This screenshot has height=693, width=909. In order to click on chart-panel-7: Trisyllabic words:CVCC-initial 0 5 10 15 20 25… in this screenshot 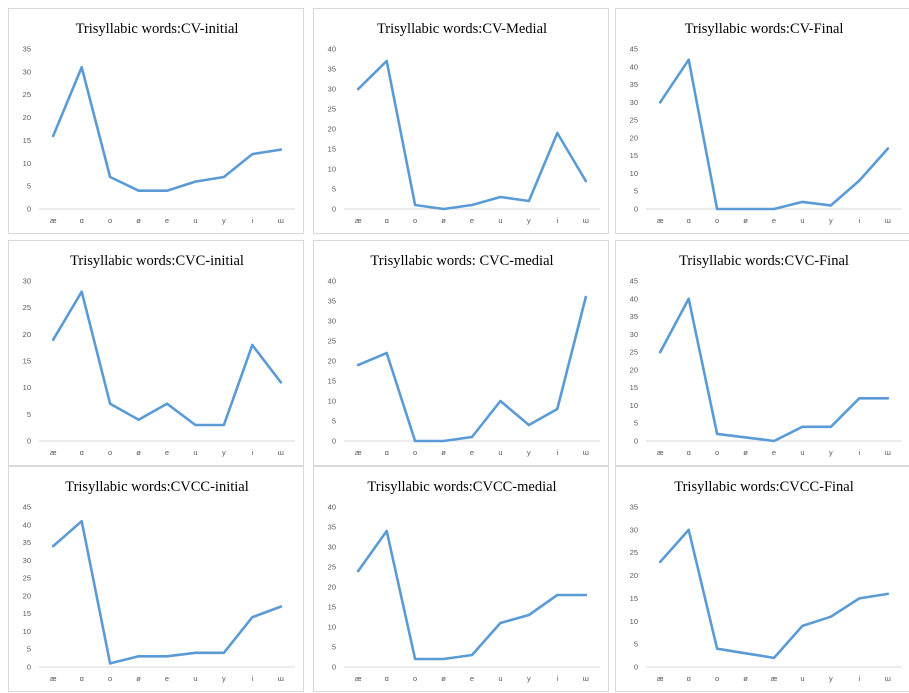, I will do `click(156, 579)`.